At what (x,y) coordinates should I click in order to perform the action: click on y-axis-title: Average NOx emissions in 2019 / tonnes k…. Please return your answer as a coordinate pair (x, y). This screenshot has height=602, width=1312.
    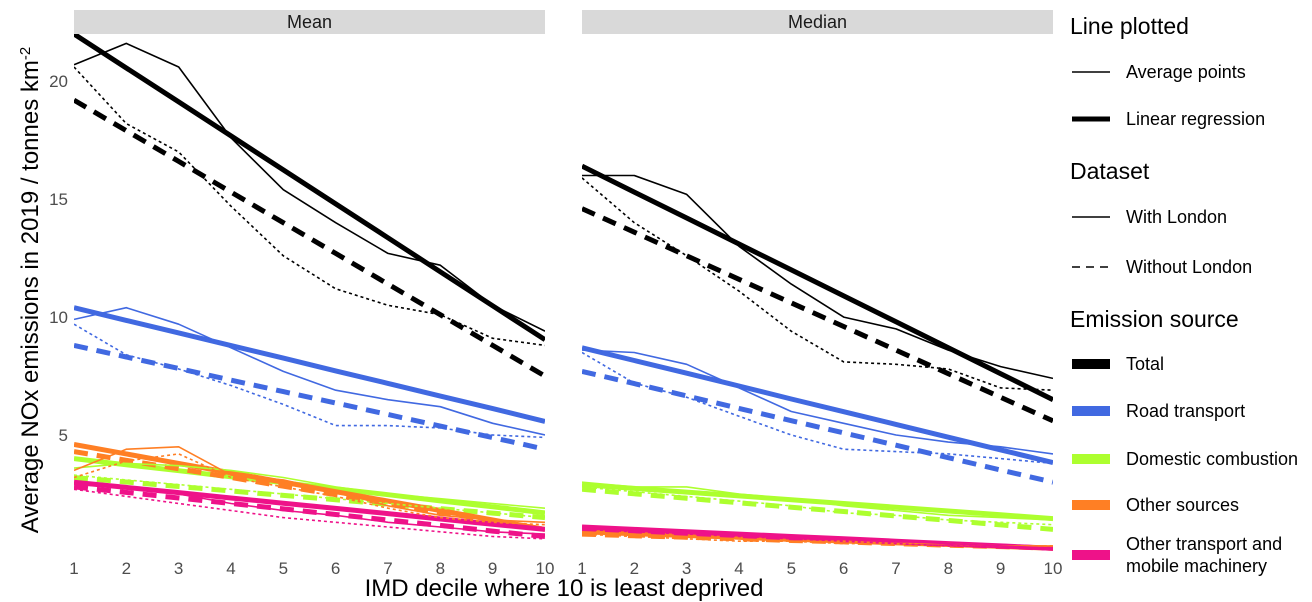
    Looking at the image, I should click on (31, 290).